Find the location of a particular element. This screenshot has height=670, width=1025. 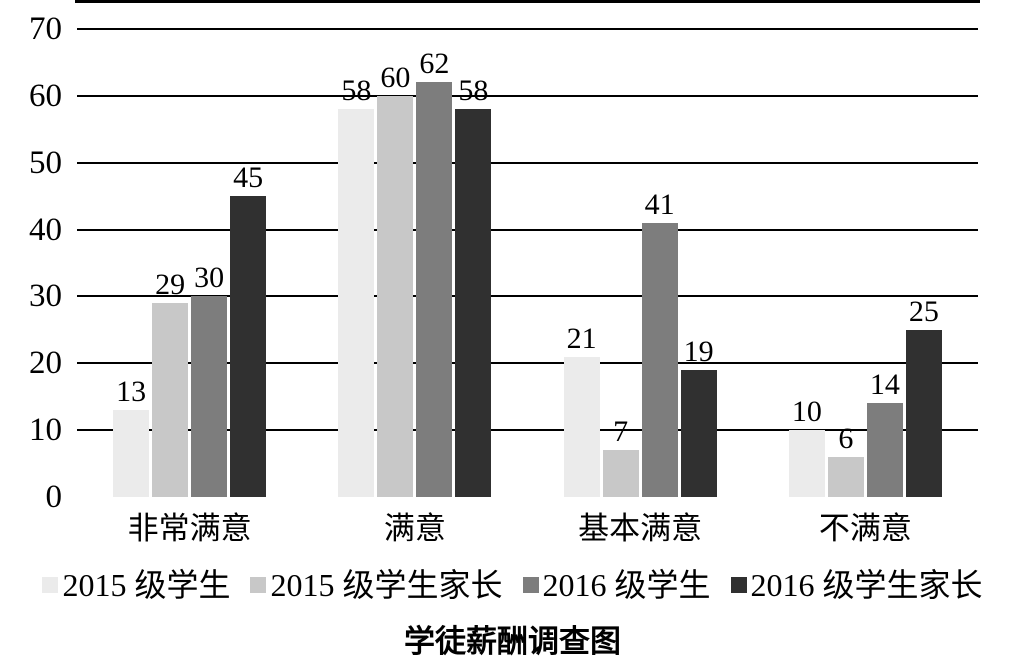

legend-item-2016 级学生: 2016 级学生 is located at coordinates (616, 585).